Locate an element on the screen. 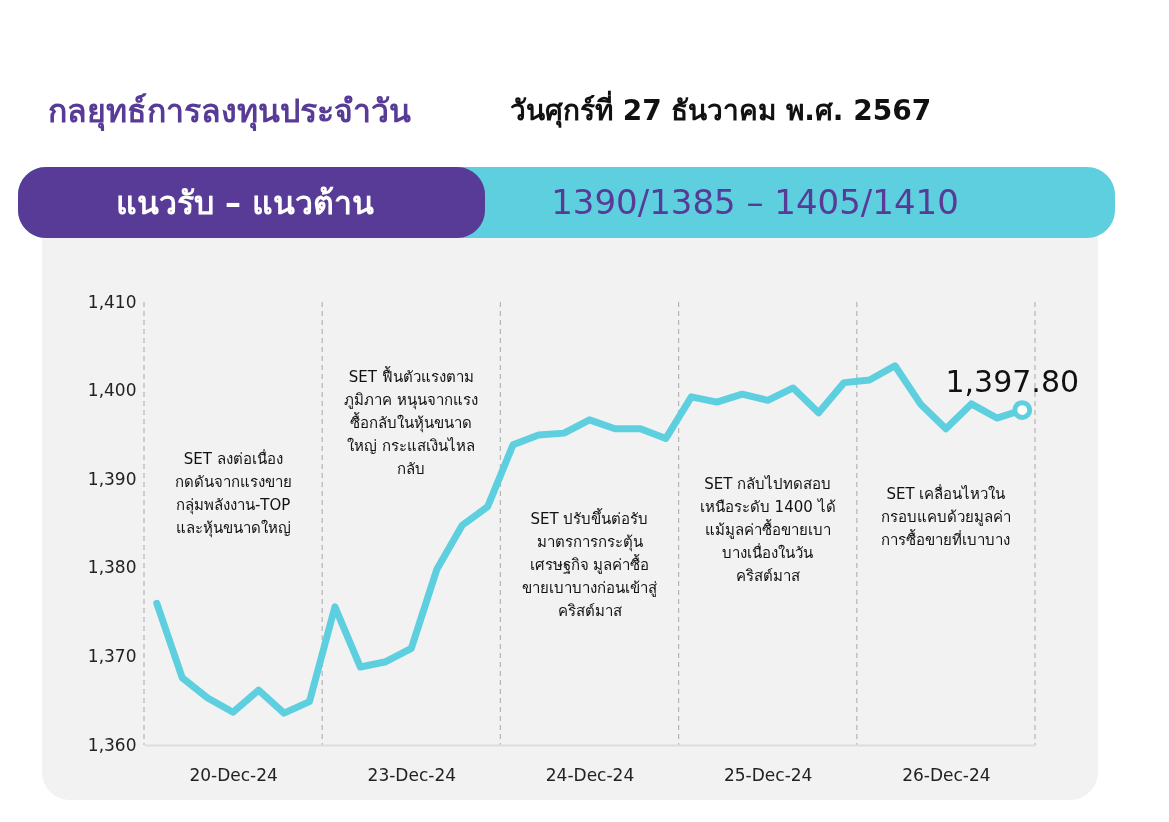  x-tick-label: 20-Dec-24 is located at coordinates (233, 774).